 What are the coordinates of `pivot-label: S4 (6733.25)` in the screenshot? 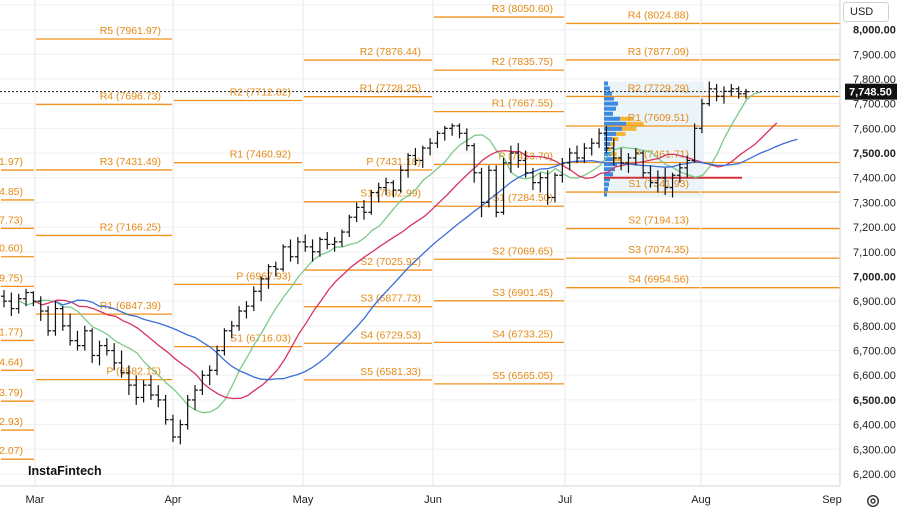 It's located at (522, 334).